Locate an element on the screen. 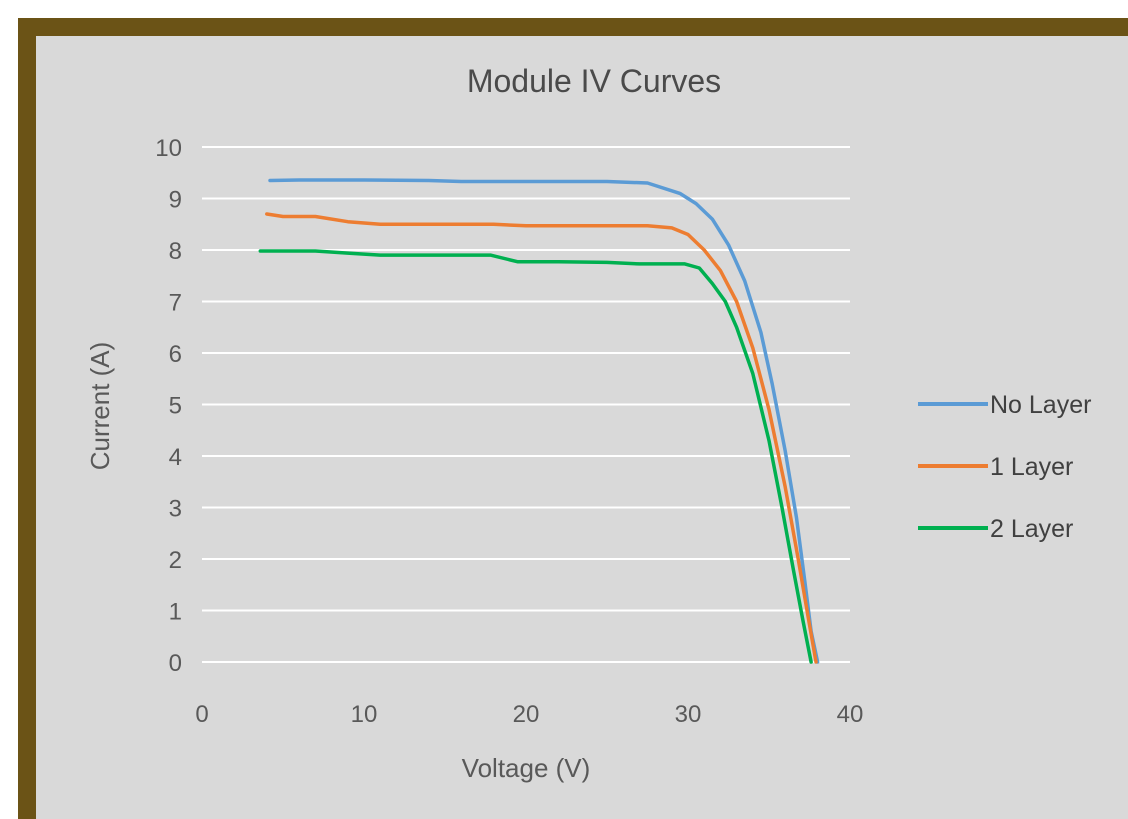 This screenshot has height=819, width=1128. y-axis-title: Current (A) is located at coordinates (100, 406).